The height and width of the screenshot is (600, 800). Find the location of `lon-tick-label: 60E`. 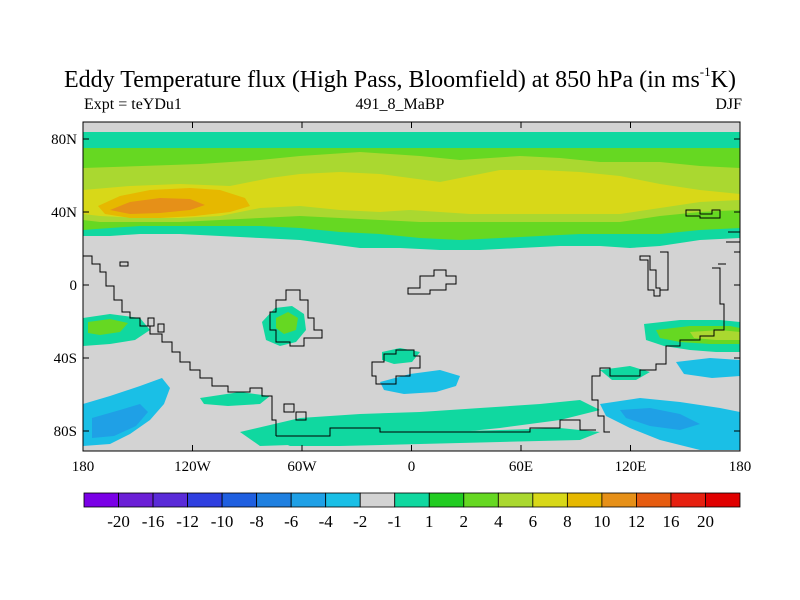

lon-tick-label: 60E is located at coordinates (521, 467).